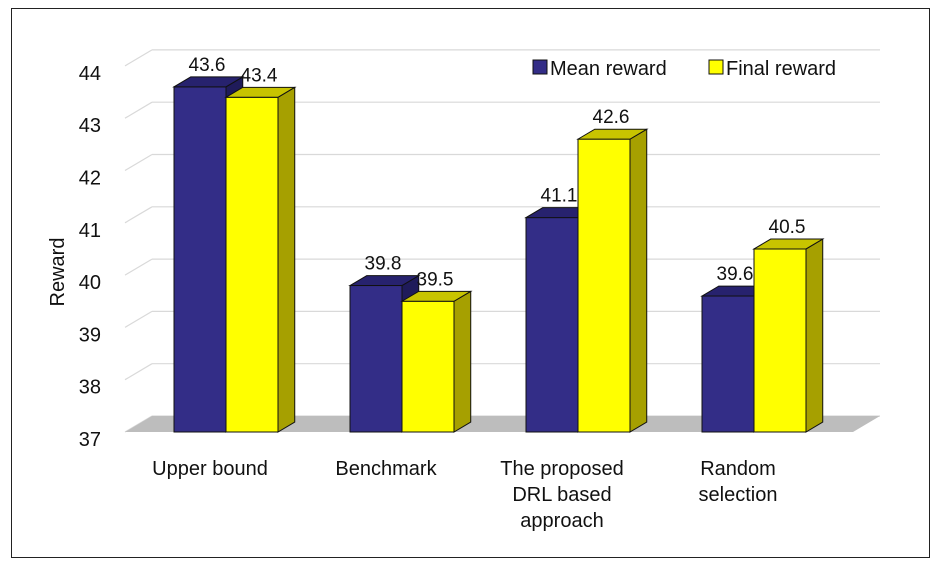 This screenshot has height=573, width=945. What do you see at coordinates (90, 440) in the screenshot?
I see `y-tick-label: 37` at bounding box center [90, 440].